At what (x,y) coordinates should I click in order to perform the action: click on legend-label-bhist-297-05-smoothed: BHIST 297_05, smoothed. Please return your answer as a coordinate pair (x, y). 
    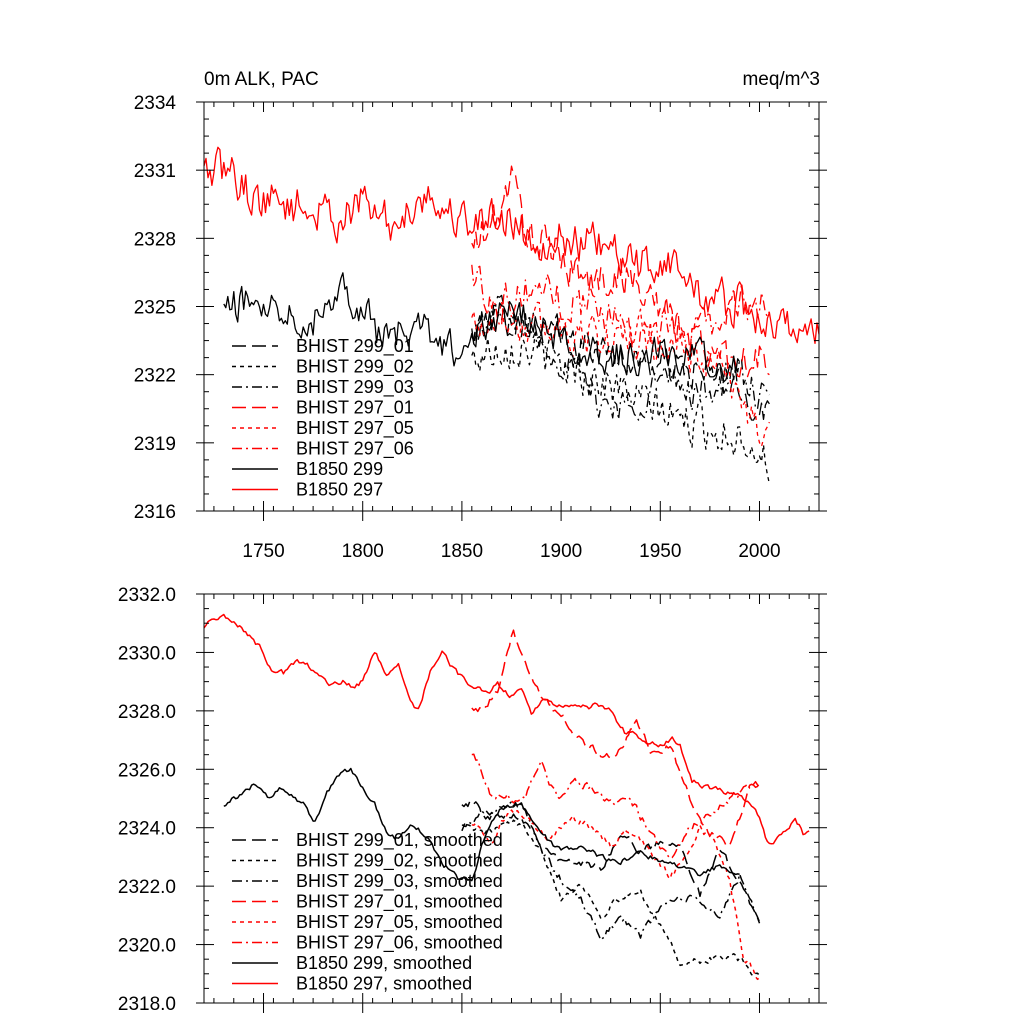
    Looking at the image, I should click on (399, 922).